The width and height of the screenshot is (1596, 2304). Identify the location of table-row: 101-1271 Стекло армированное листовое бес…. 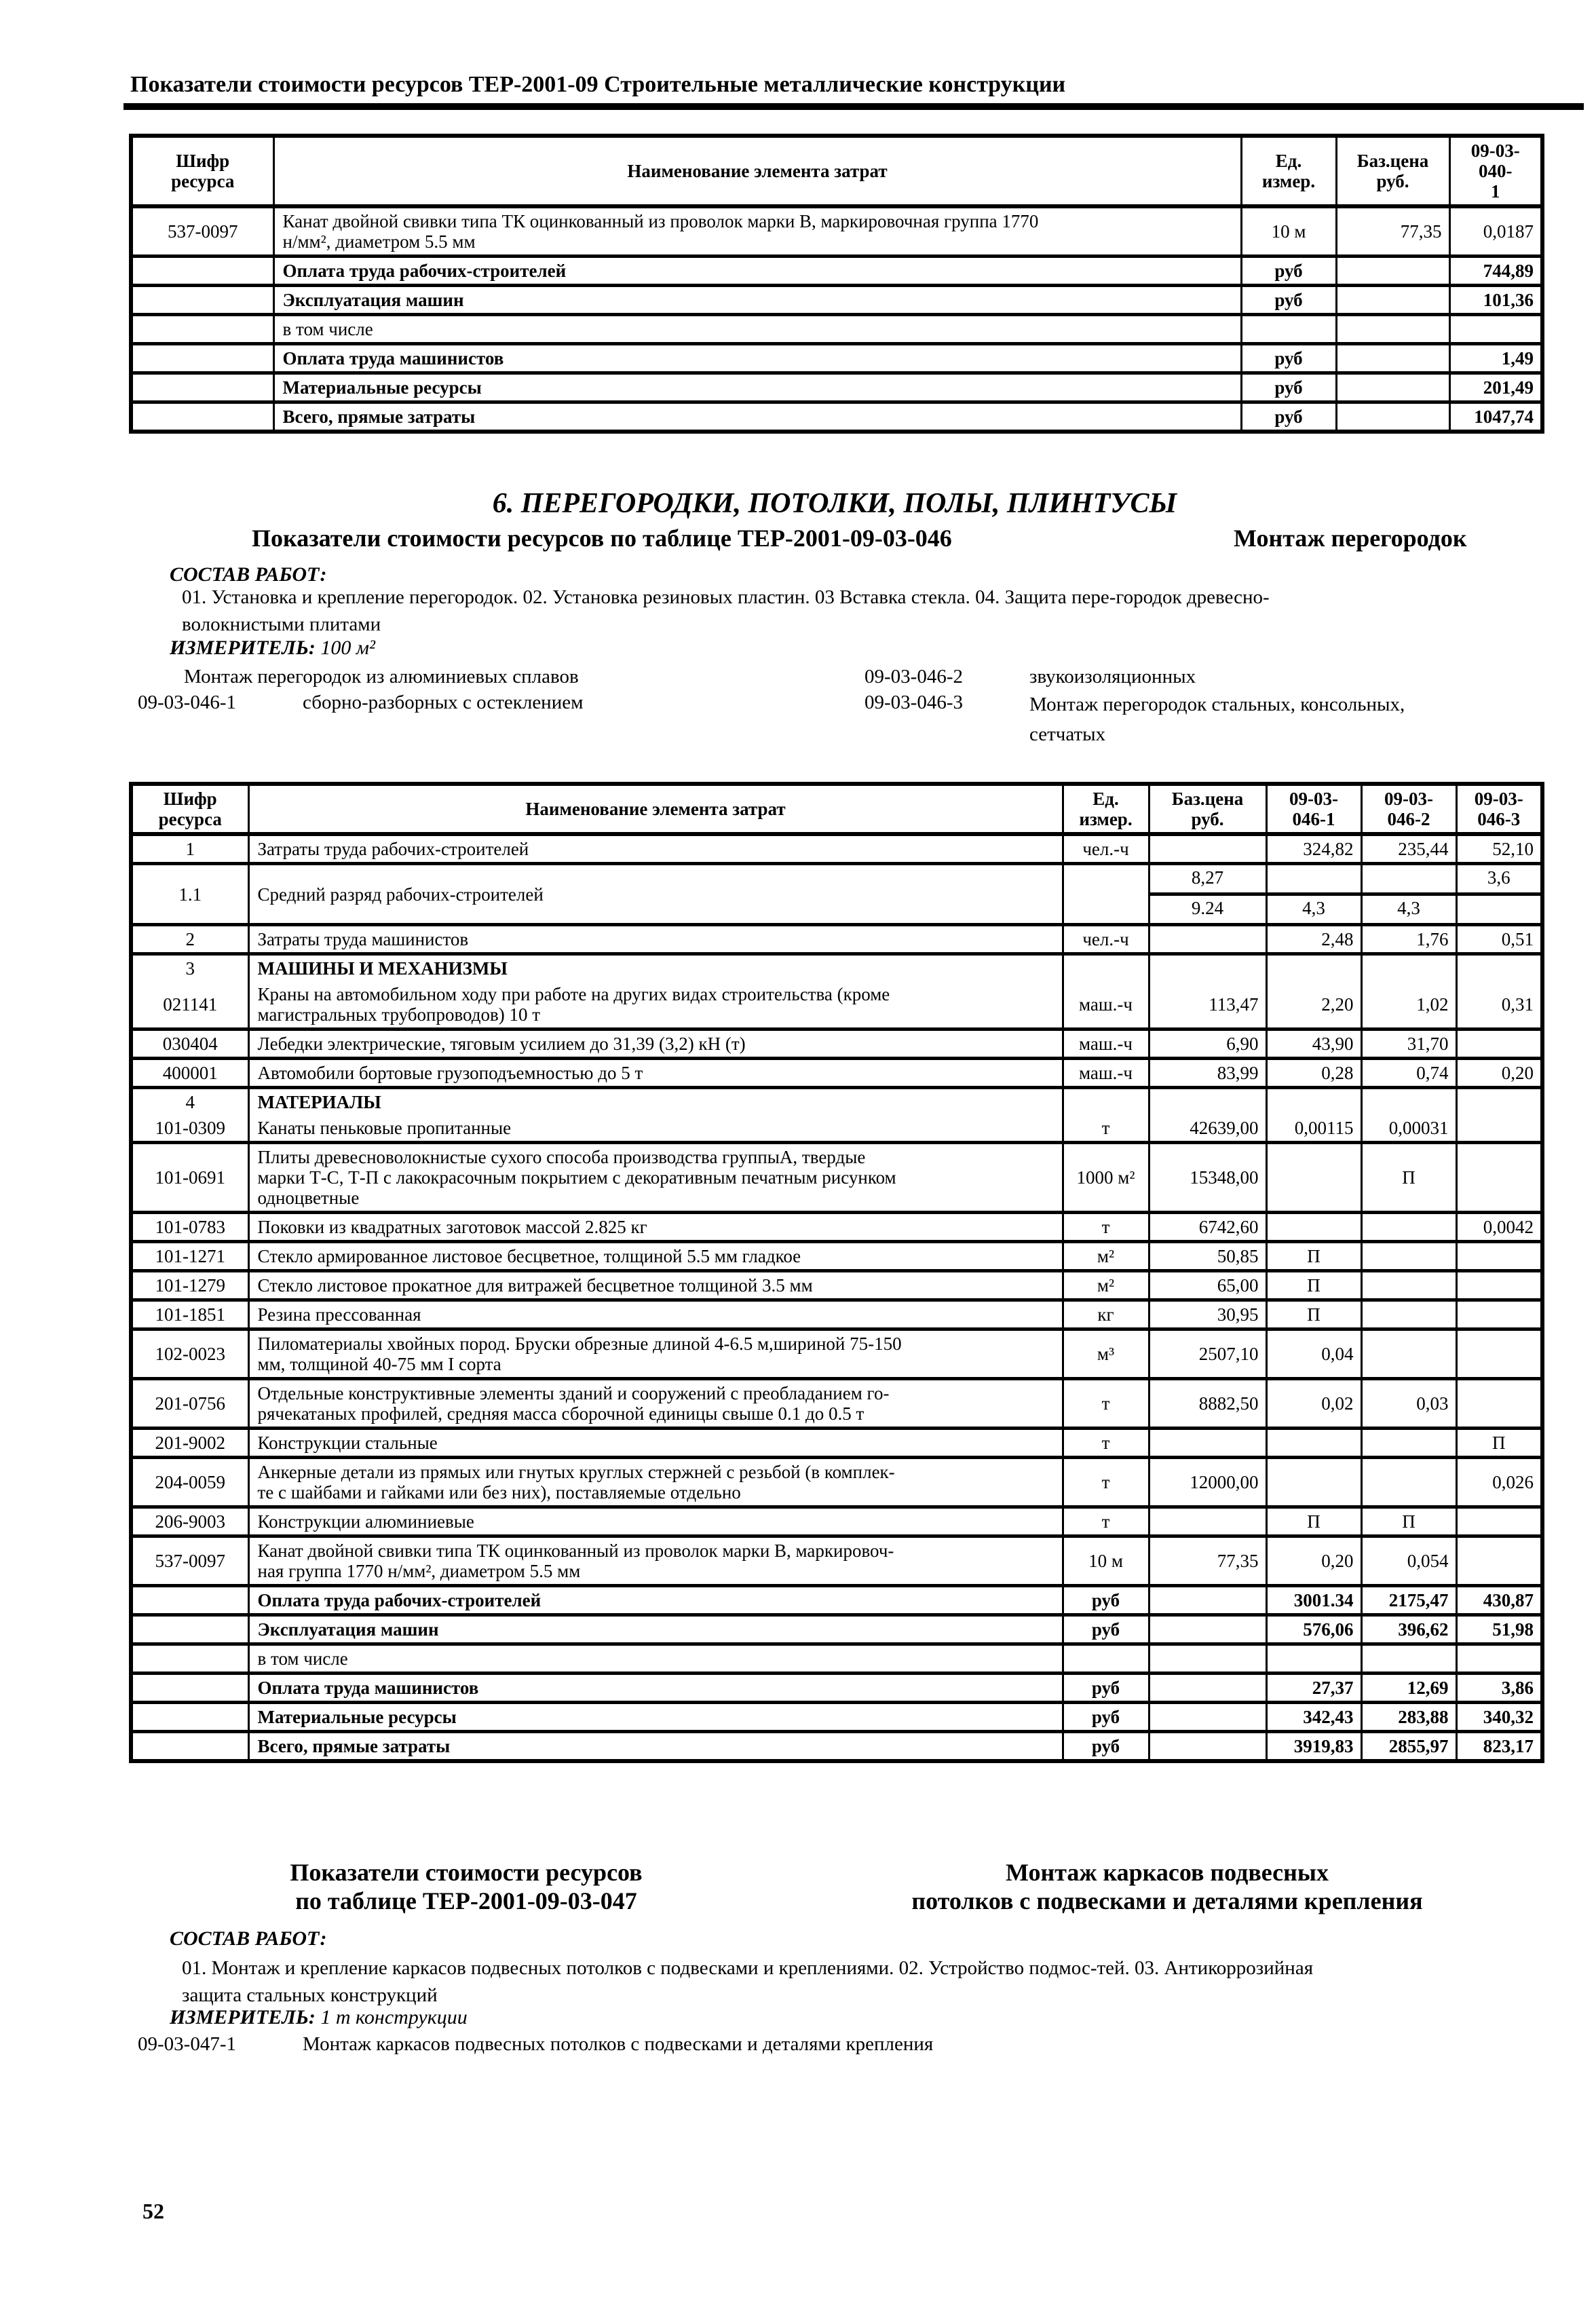
(837, 1256).